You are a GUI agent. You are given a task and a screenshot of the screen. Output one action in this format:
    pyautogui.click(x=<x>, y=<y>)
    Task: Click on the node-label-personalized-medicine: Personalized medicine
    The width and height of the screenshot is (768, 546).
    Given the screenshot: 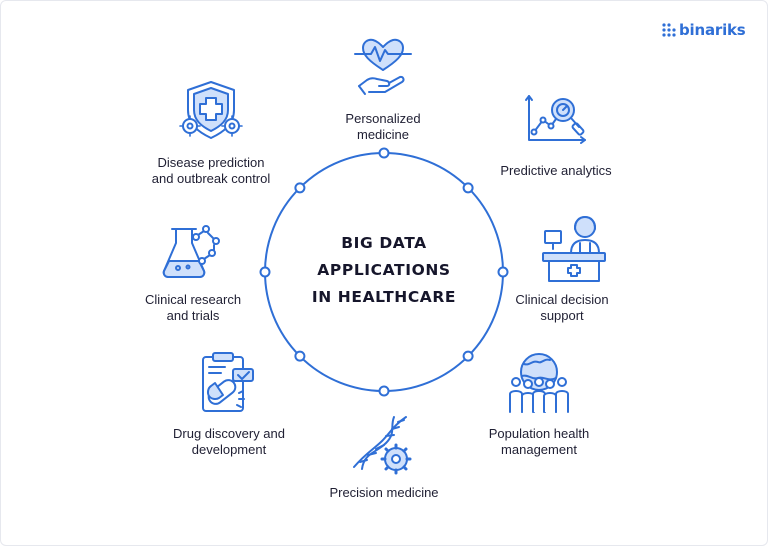 What is the action you would take?
    pyautogui.click(x=383, y=126)
    